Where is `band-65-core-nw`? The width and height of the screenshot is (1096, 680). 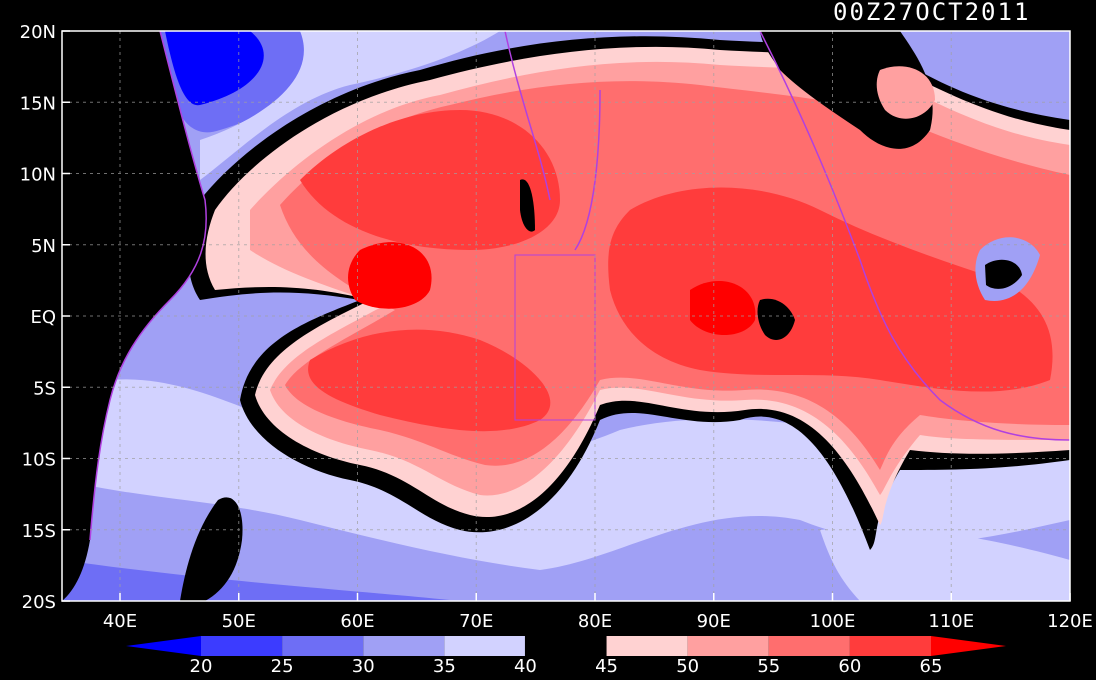 band-65-core-nw is located at coordinates (430, 180).